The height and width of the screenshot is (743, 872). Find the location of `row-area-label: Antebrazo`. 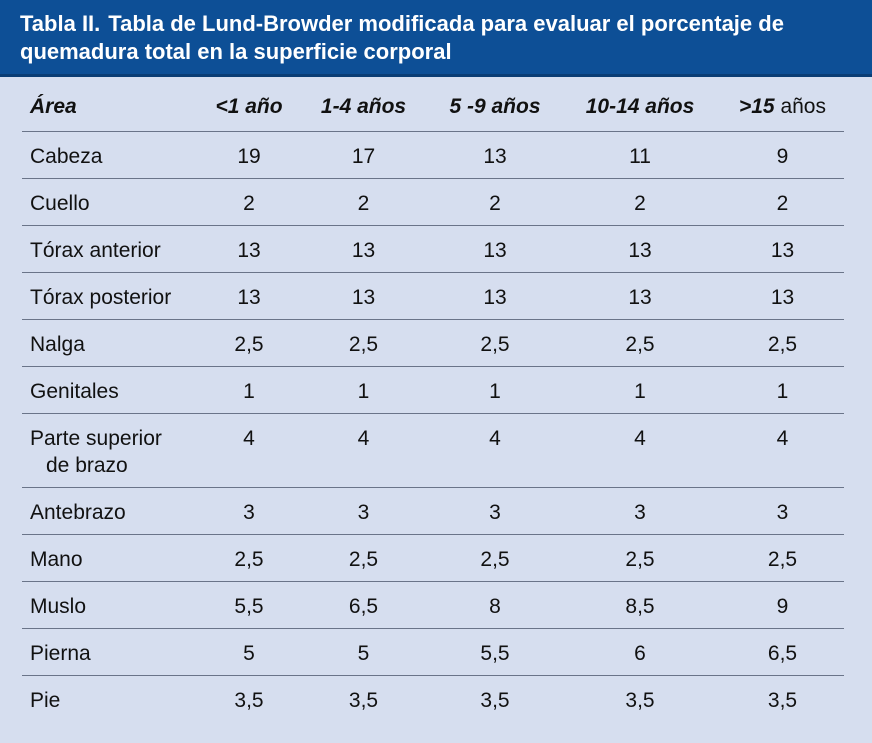

row-area-label: Antebrazo is located at coordinates (112, 511).